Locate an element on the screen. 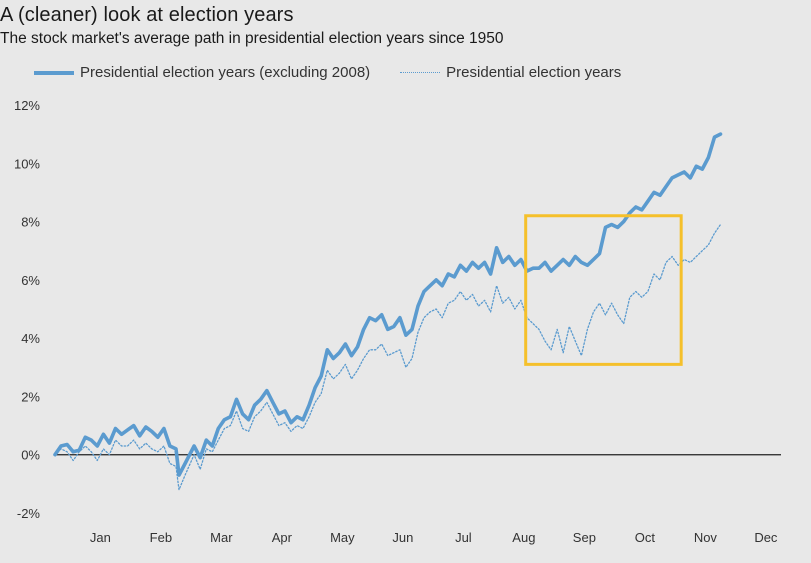 The width and height of the screenshot is (811, 563). x-tick-label: Jan is located at coordinates (100, 537).